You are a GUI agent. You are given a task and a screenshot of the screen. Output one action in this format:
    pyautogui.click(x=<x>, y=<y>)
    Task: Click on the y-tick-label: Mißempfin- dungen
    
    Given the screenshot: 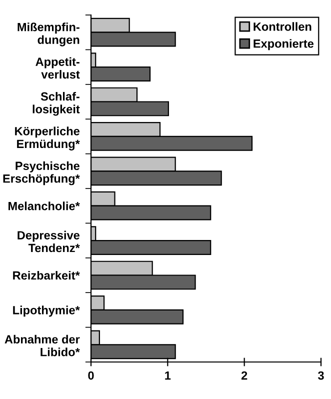 What is the action you would take?
    pyautogui.click(x=49, y=34)
    